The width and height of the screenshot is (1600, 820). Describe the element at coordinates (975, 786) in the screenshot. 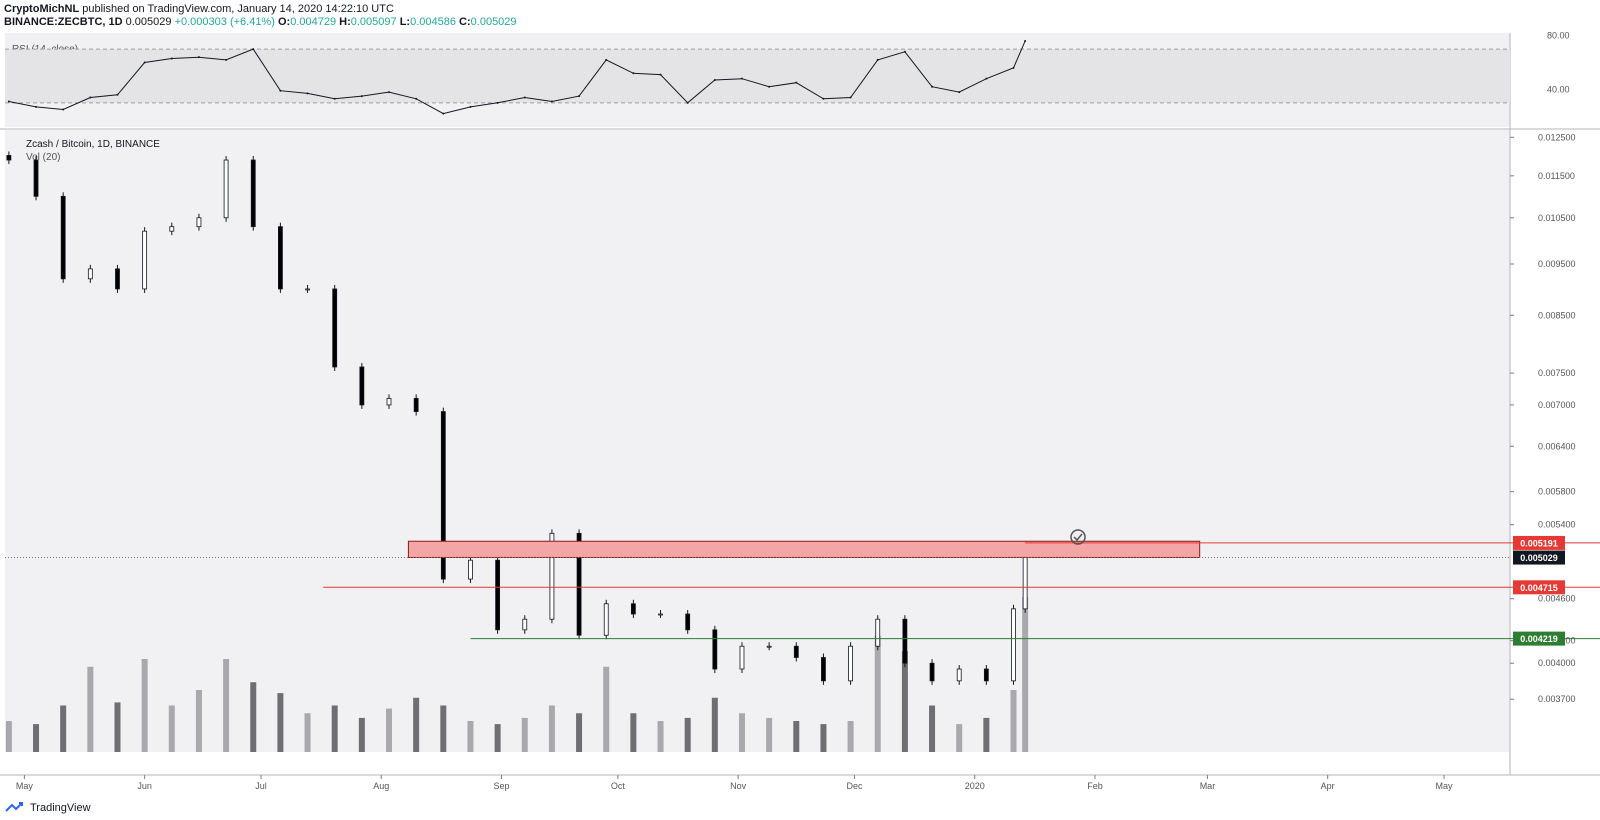

I see `time-tick-label: 2020` at that location.